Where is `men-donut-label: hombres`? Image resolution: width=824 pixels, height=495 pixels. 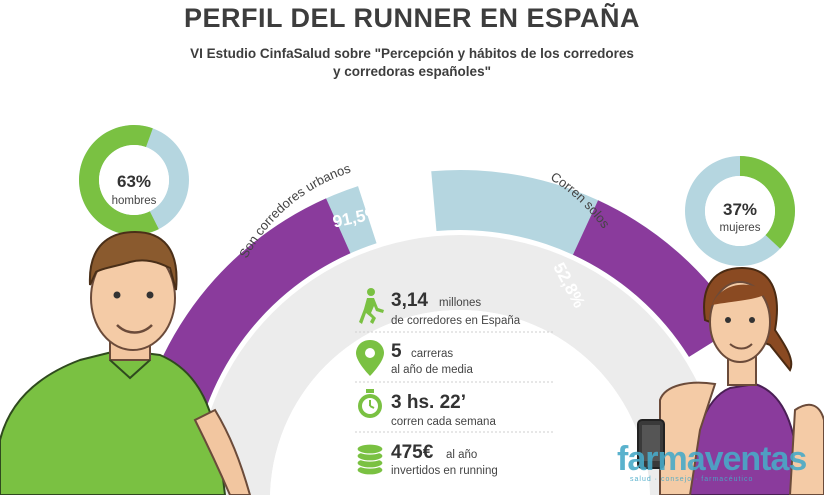 men-donut-label: hombres is located at coordinates (134, 201).